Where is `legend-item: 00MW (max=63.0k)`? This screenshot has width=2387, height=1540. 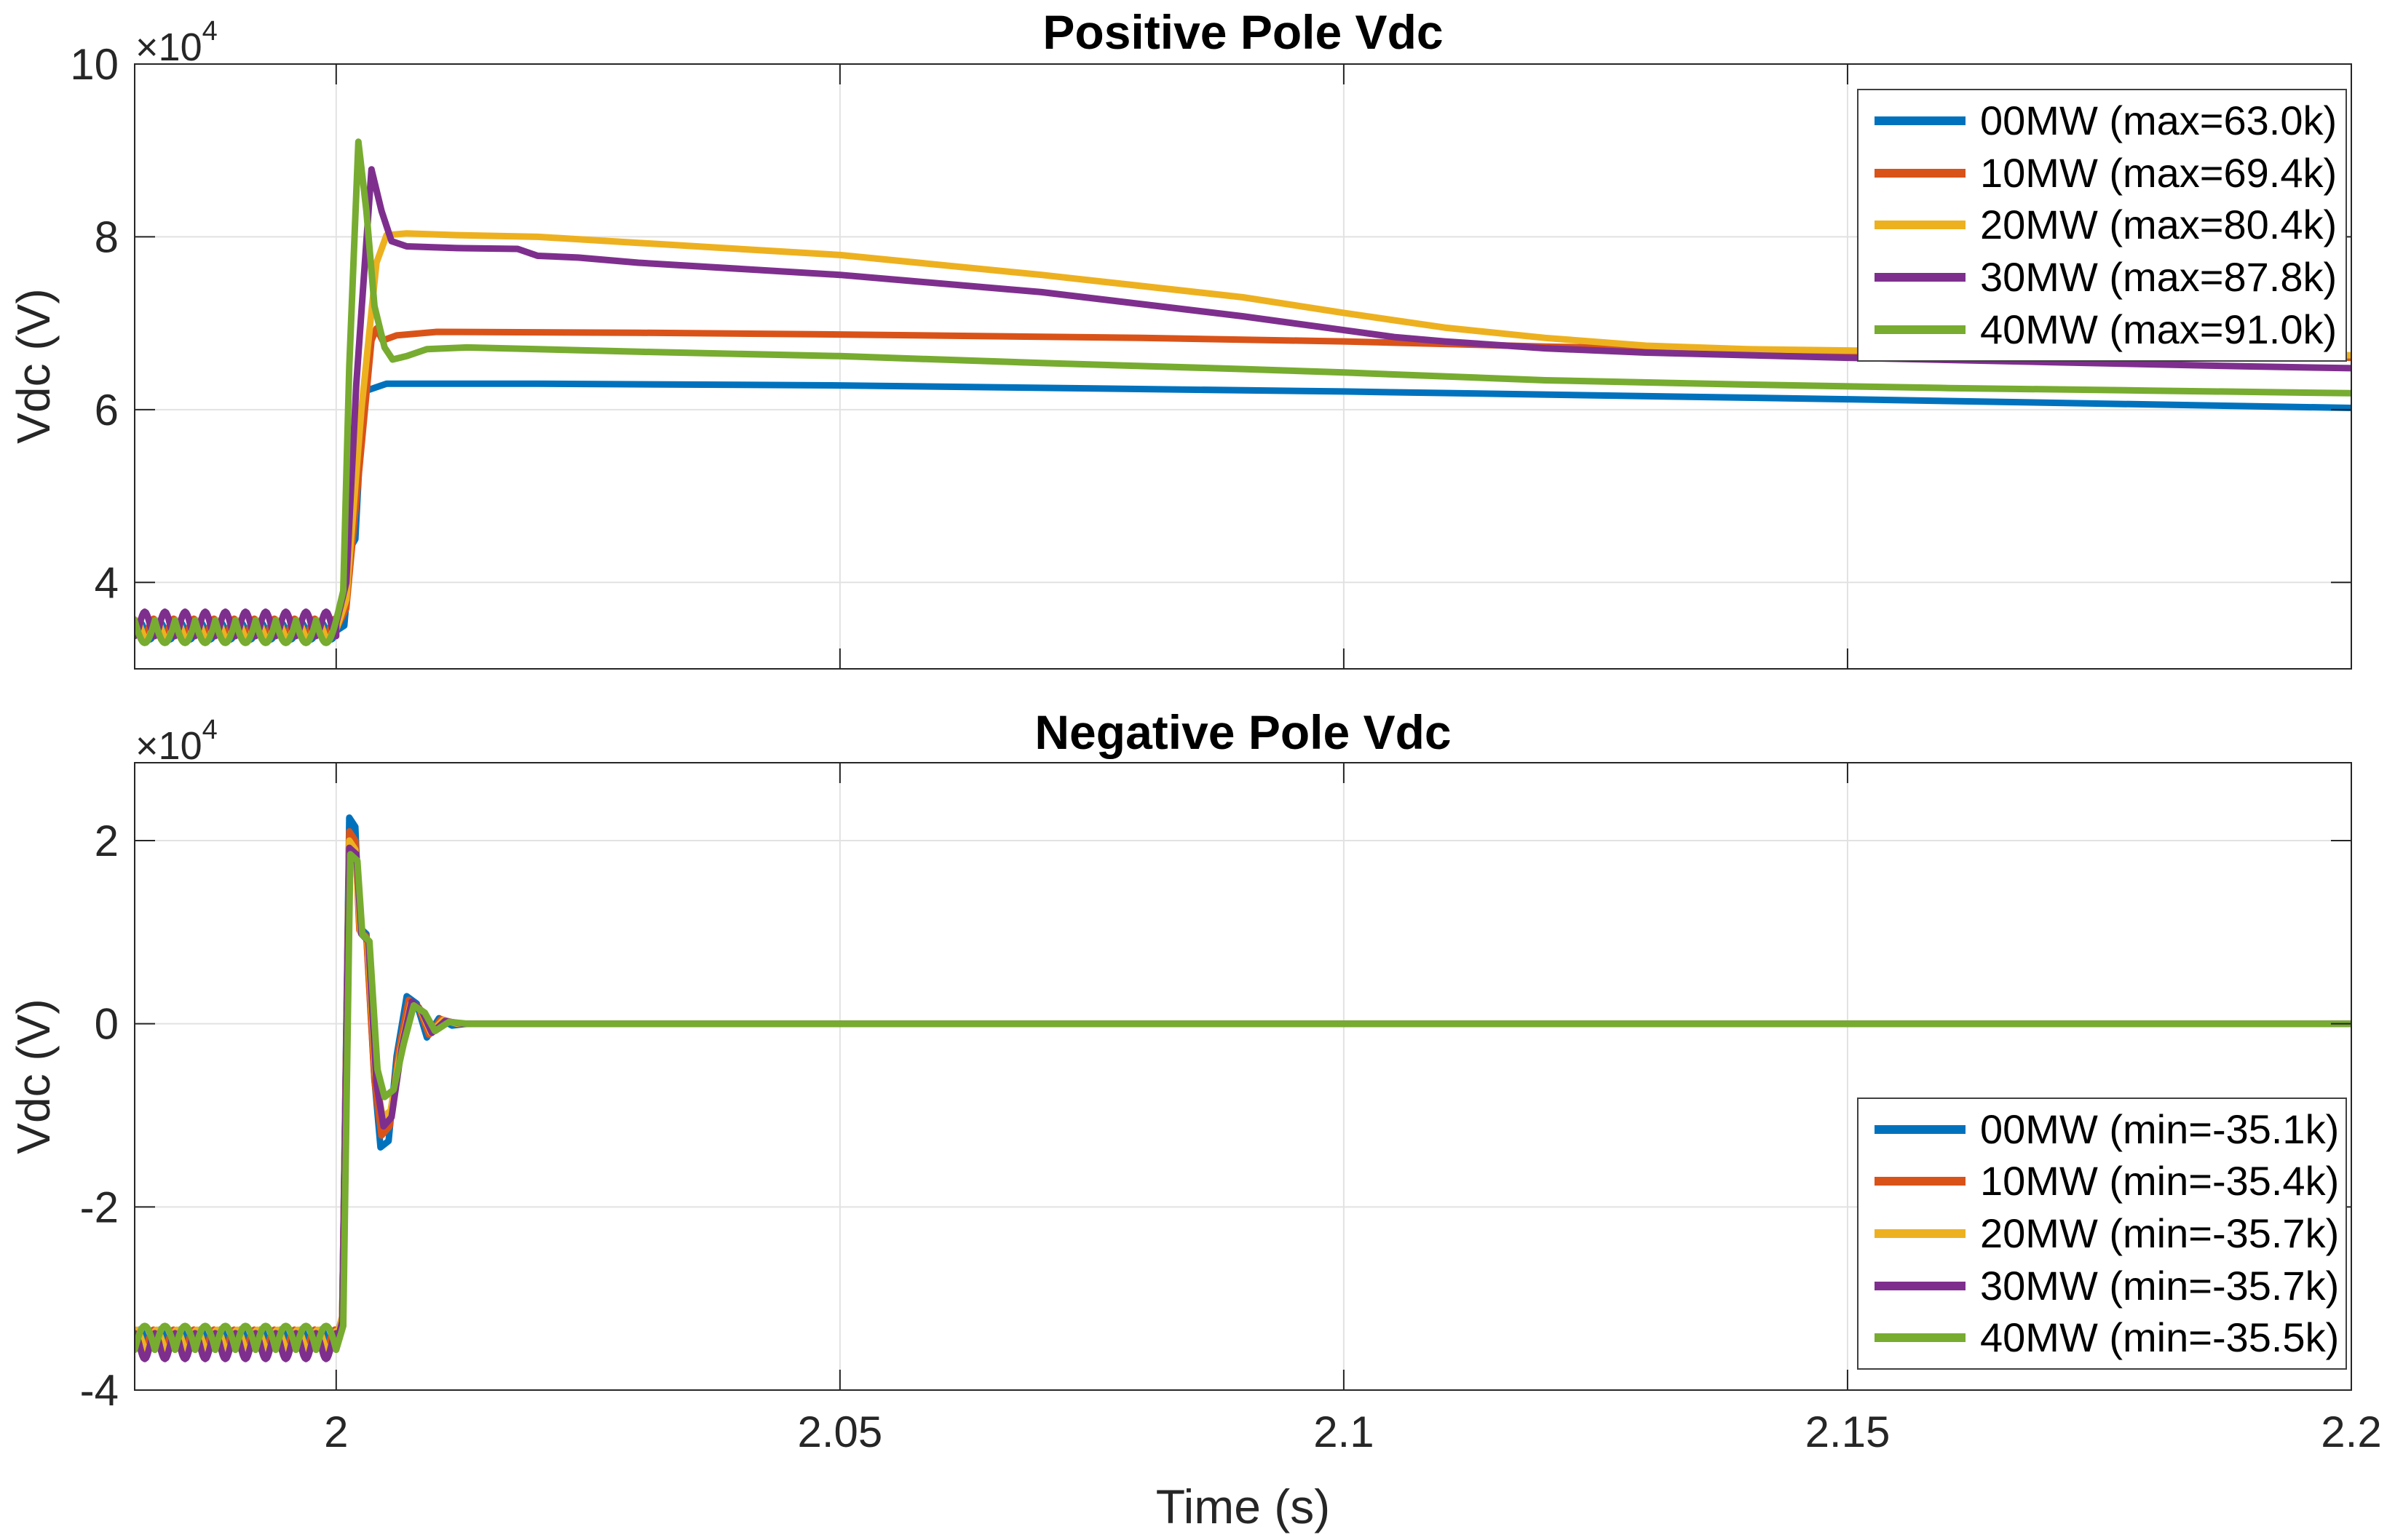 legend-item: 00MW (max=63.0k) is located at coordinates (2102, 120).